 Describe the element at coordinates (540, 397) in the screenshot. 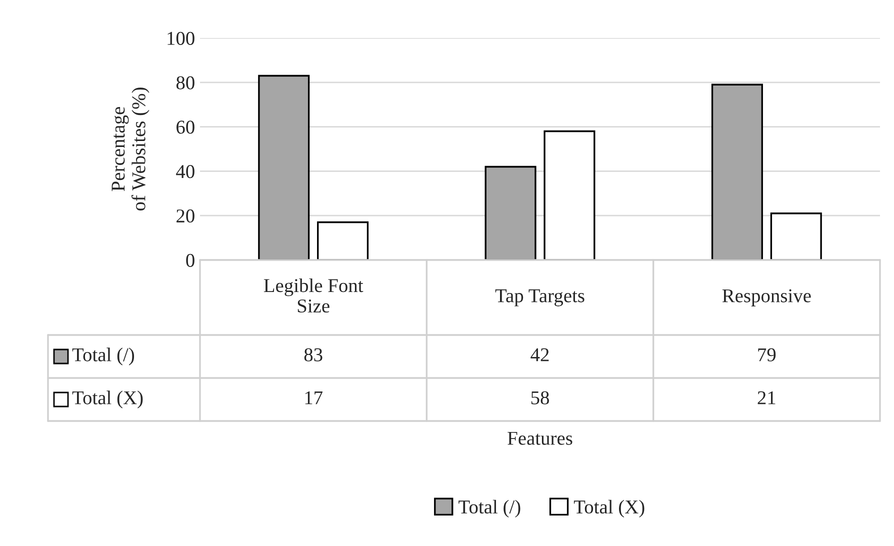

I see `data-label: 58` at that location.